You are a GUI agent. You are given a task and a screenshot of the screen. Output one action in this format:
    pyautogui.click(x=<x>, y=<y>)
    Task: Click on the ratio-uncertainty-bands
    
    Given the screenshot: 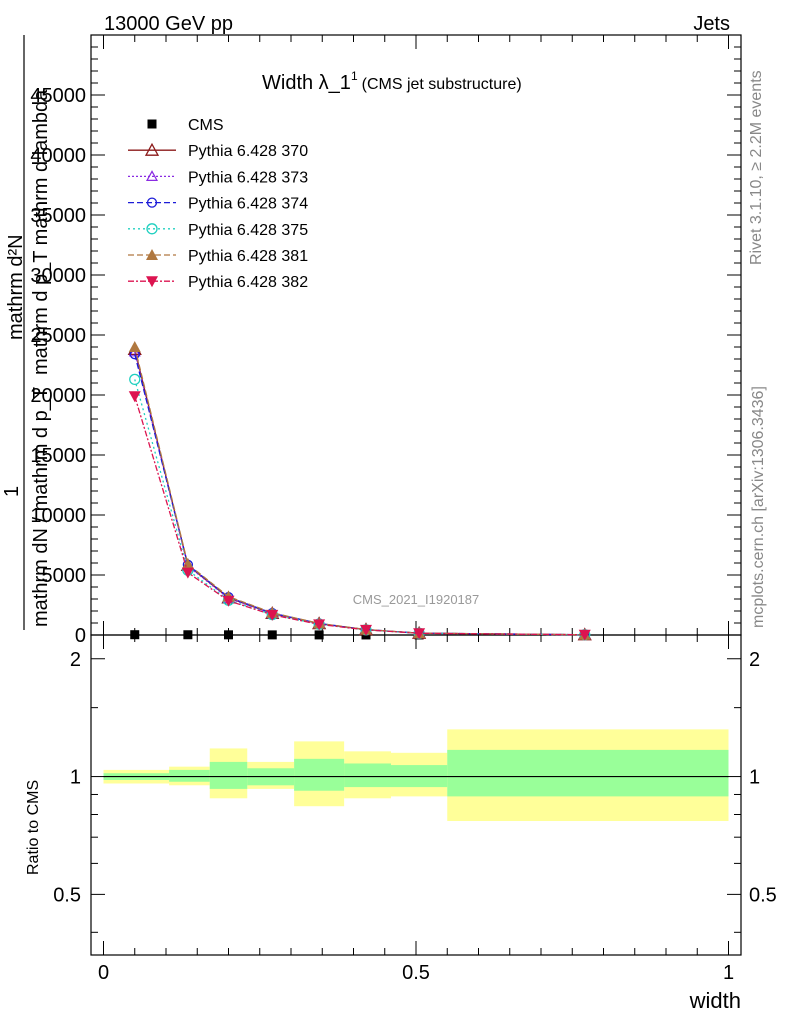 What is the action you would take?
    pyautogui.click(x=416, y=775)
    